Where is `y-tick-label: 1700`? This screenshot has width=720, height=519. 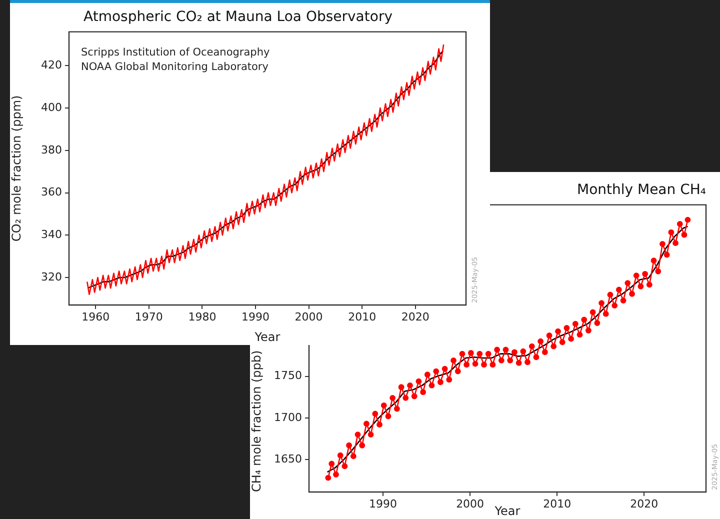 y-tick-label: 1700 is located at coordinates (288, 417).